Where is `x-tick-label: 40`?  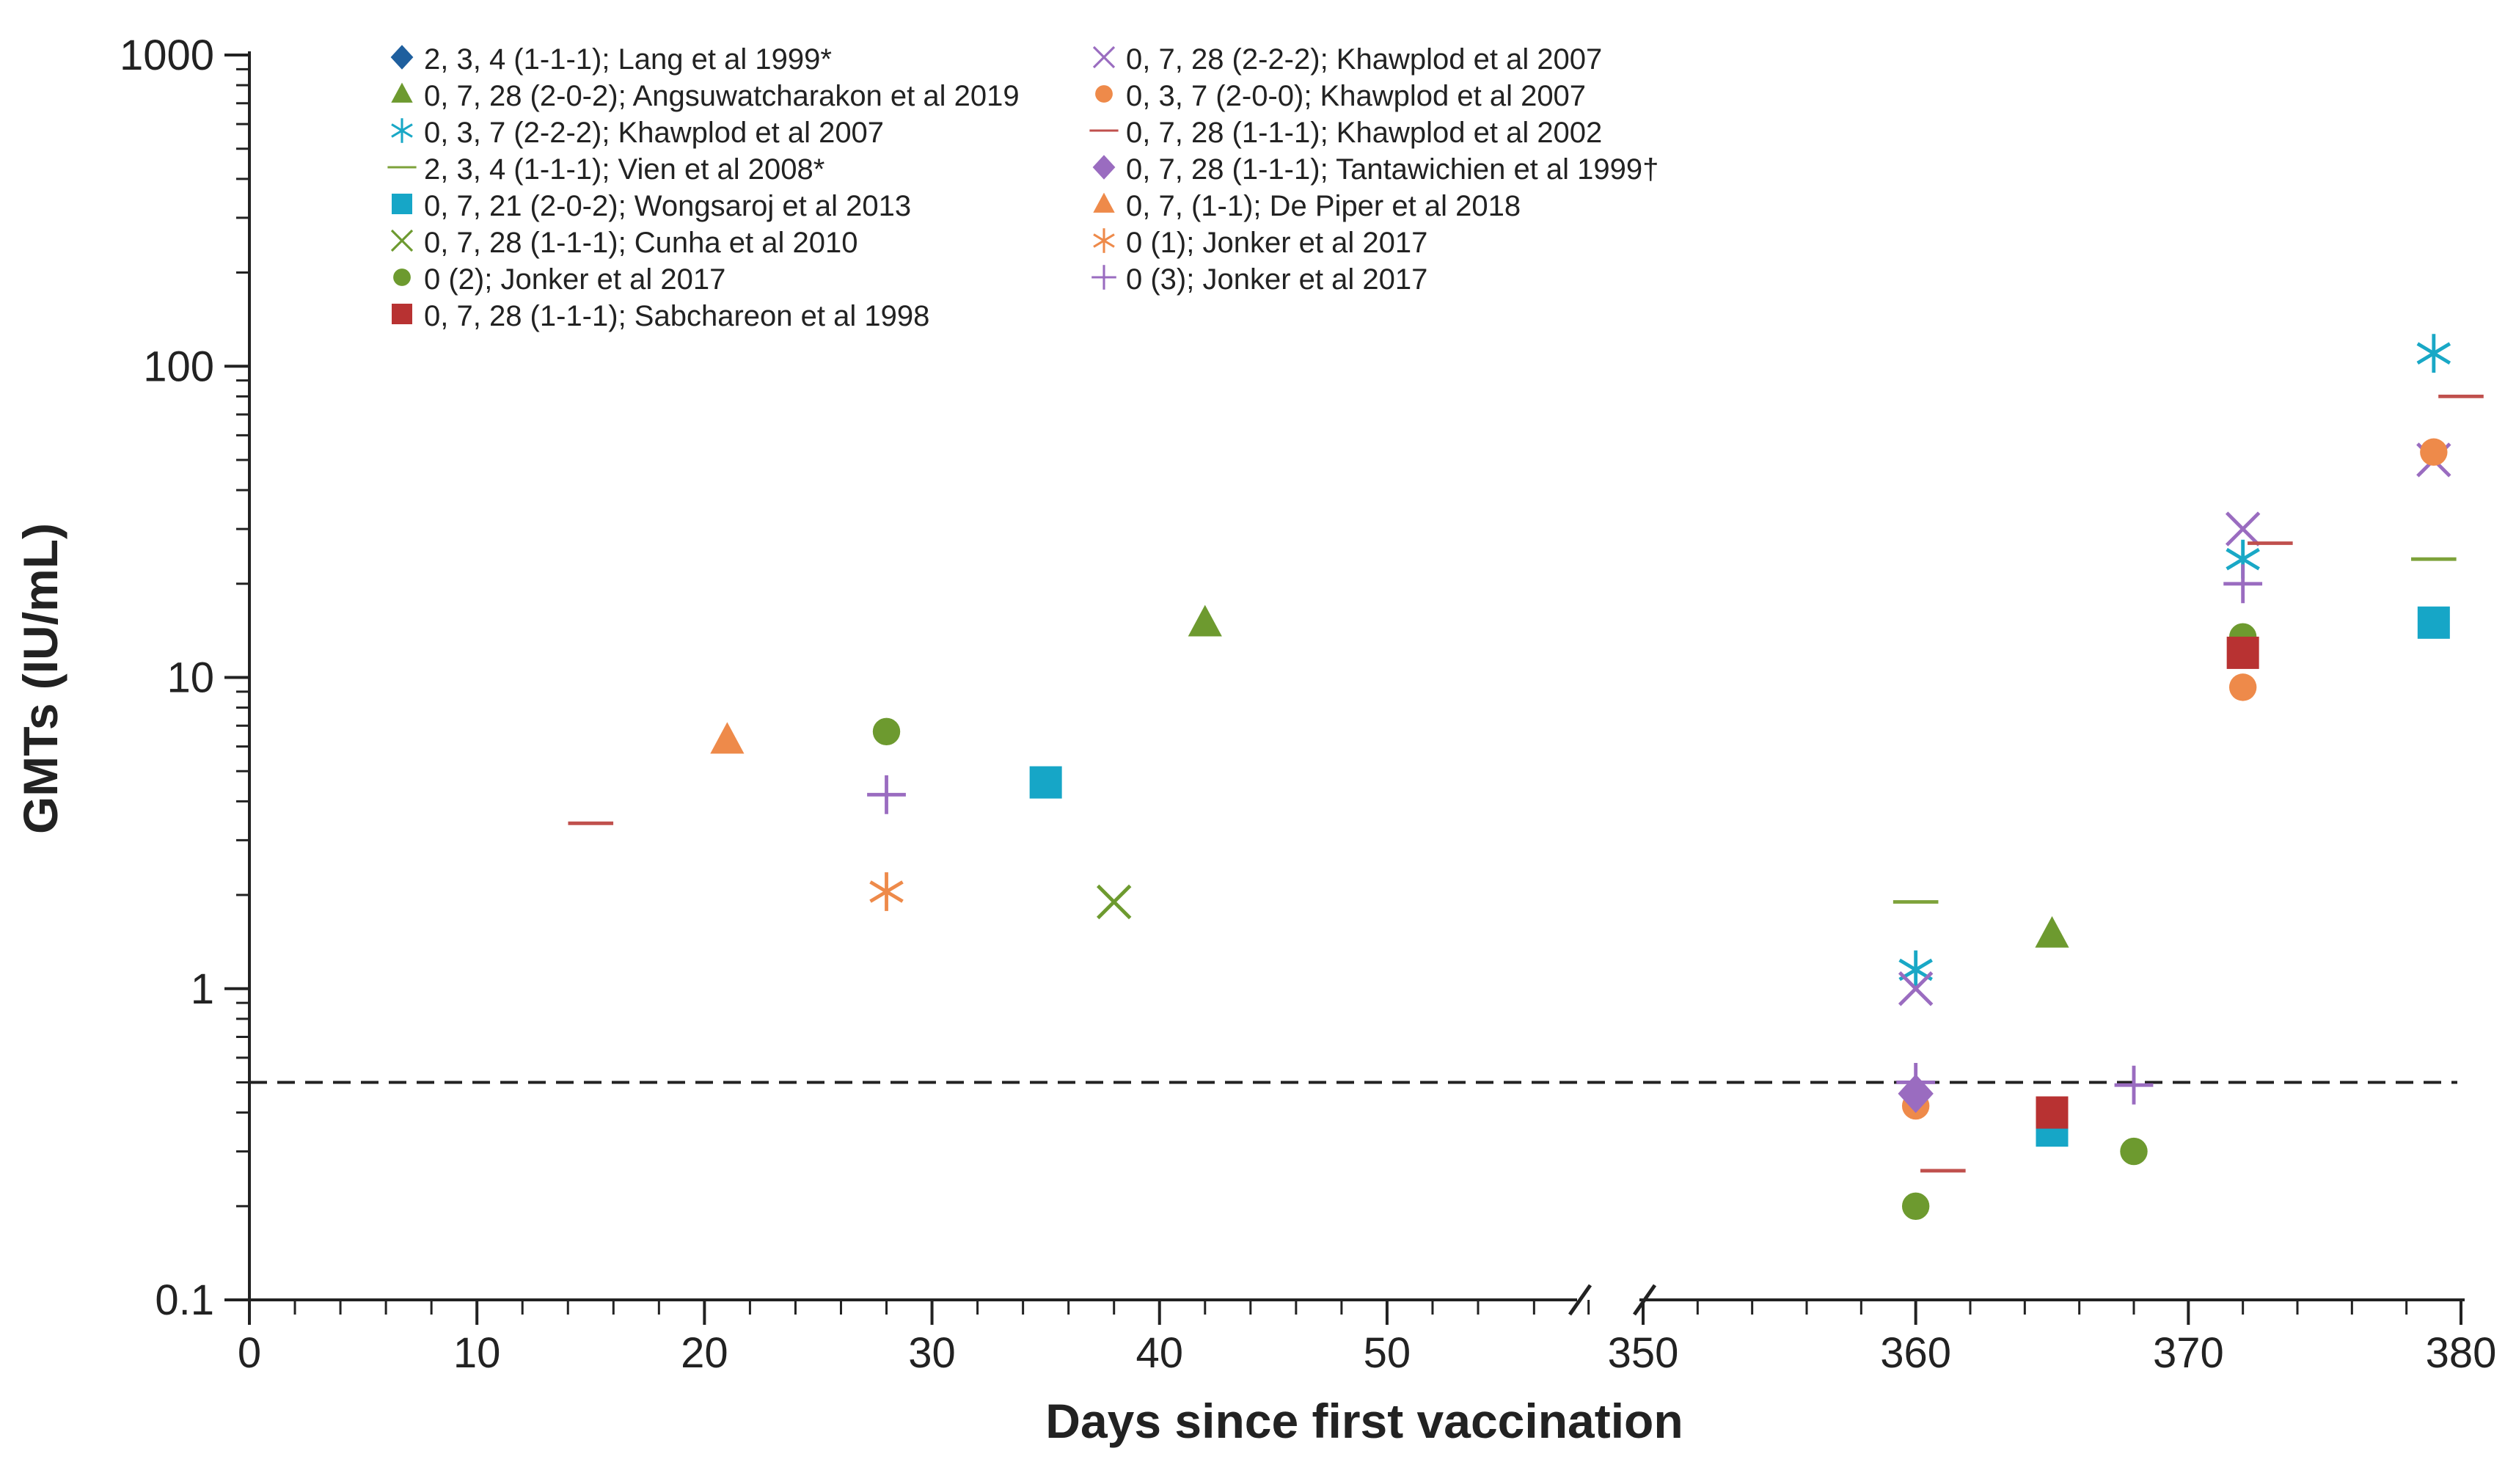 x-tick-label: 40 is located at coordinates (1159, 1353).